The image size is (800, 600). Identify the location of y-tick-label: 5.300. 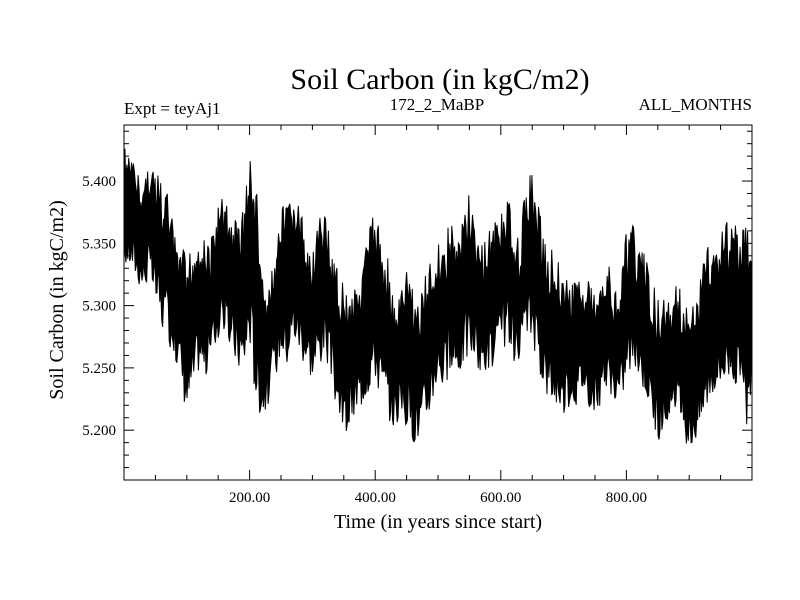
(99, 307).